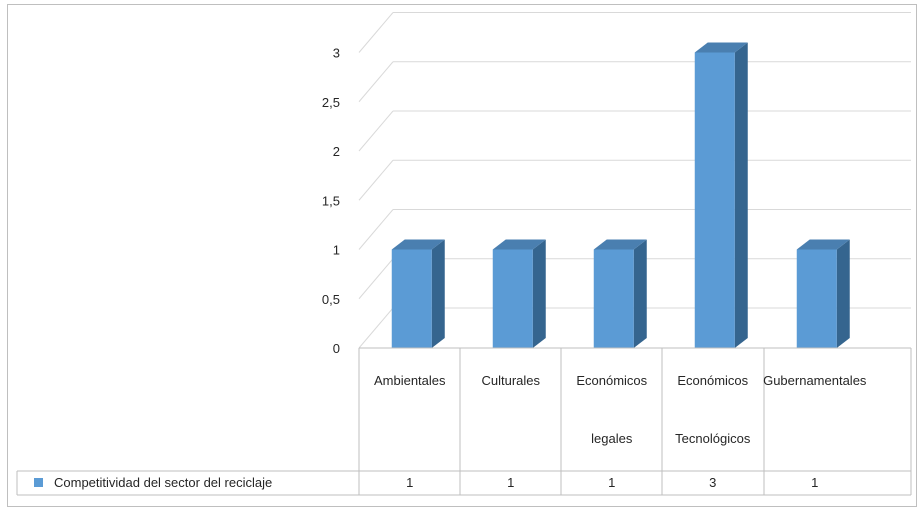 Image resolution: width=924 pixels, height=513 pixels. What do you see at coordinates (336, 348) in the screenshot?
I see `y-tick-label: 0` at bounding box center [336, 348].